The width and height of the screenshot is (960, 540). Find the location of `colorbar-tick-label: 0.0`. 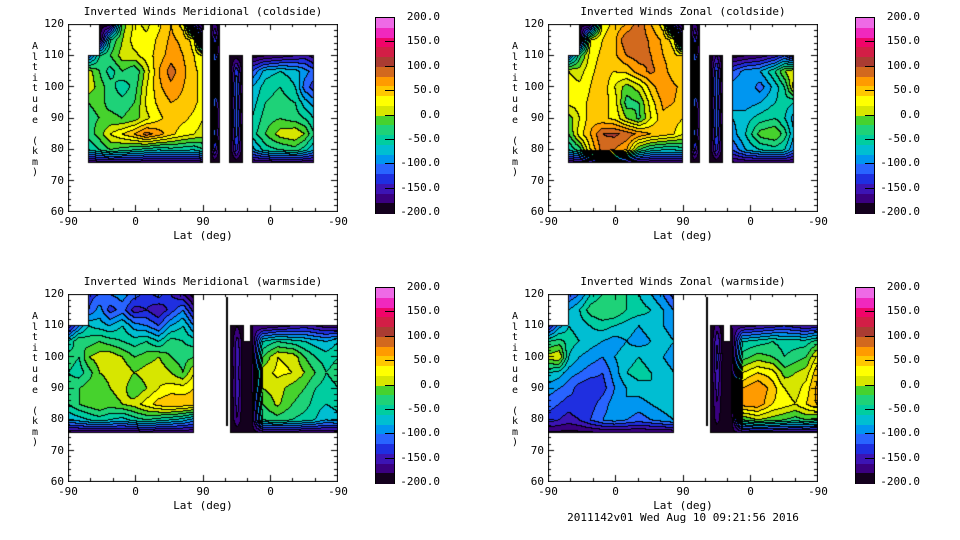

colorbar-tick-label: 0.0 is located at coordinates (430, 114).